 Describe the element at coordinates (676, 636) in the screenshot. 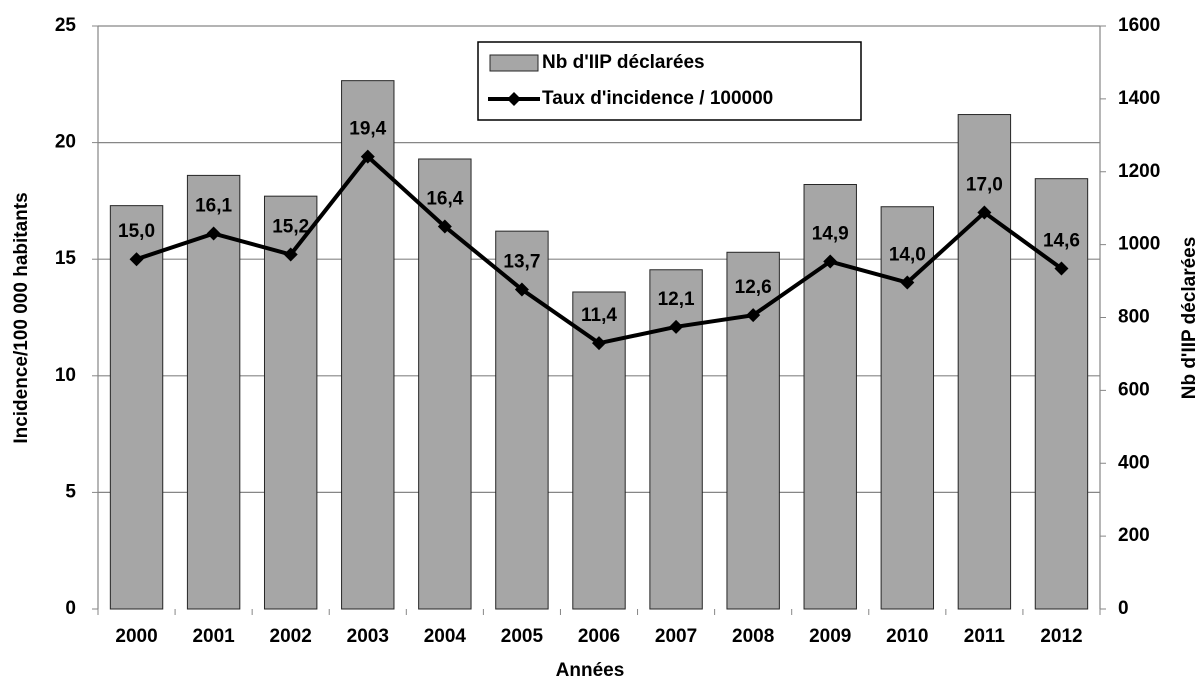

I see `x-tick-label: 2007` at that location.